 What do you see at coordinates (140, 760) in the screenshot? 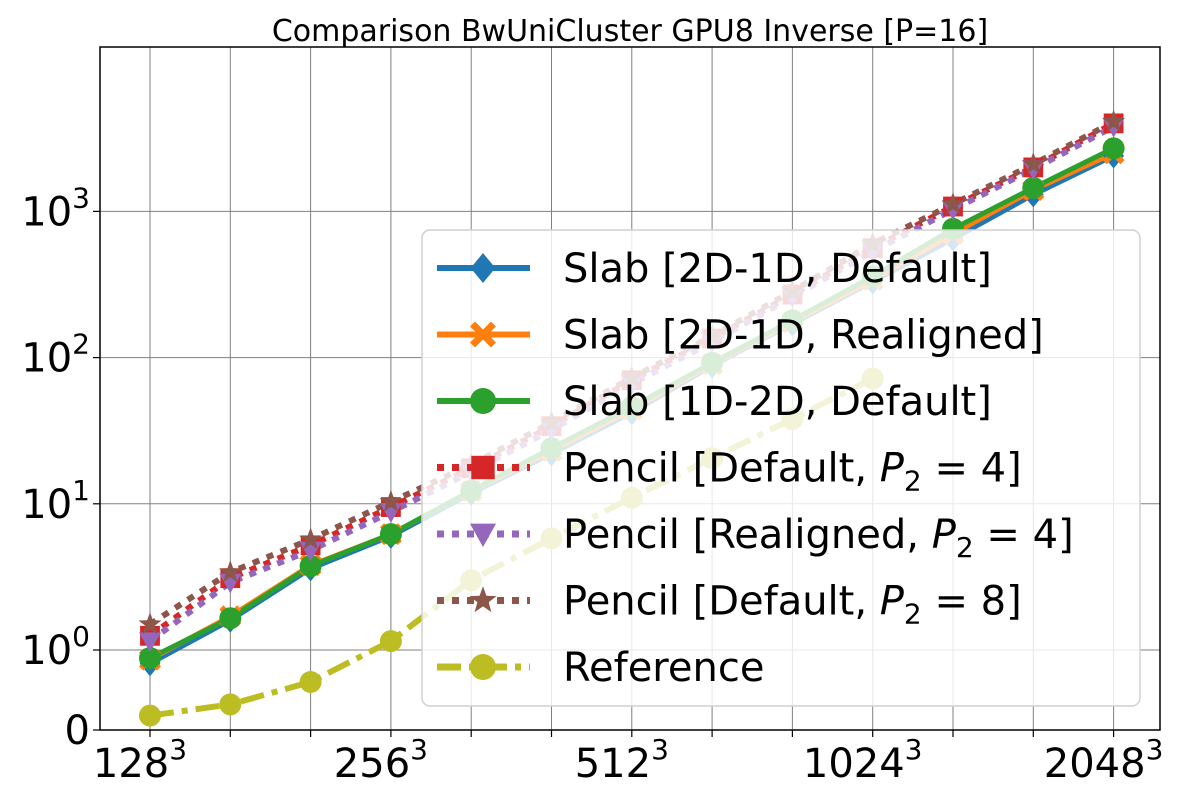
I see `x-tick-label: 1283` at bounding box center [140, 760].